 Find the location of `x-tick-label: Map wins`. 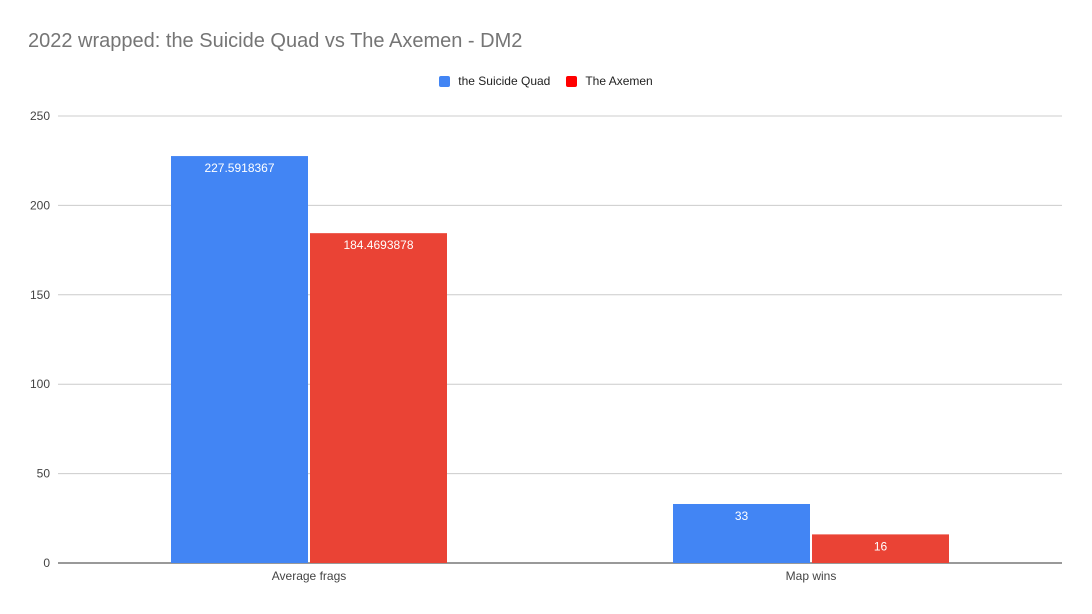

x-tick-label: Map wins is located at coordinates (811, 576).